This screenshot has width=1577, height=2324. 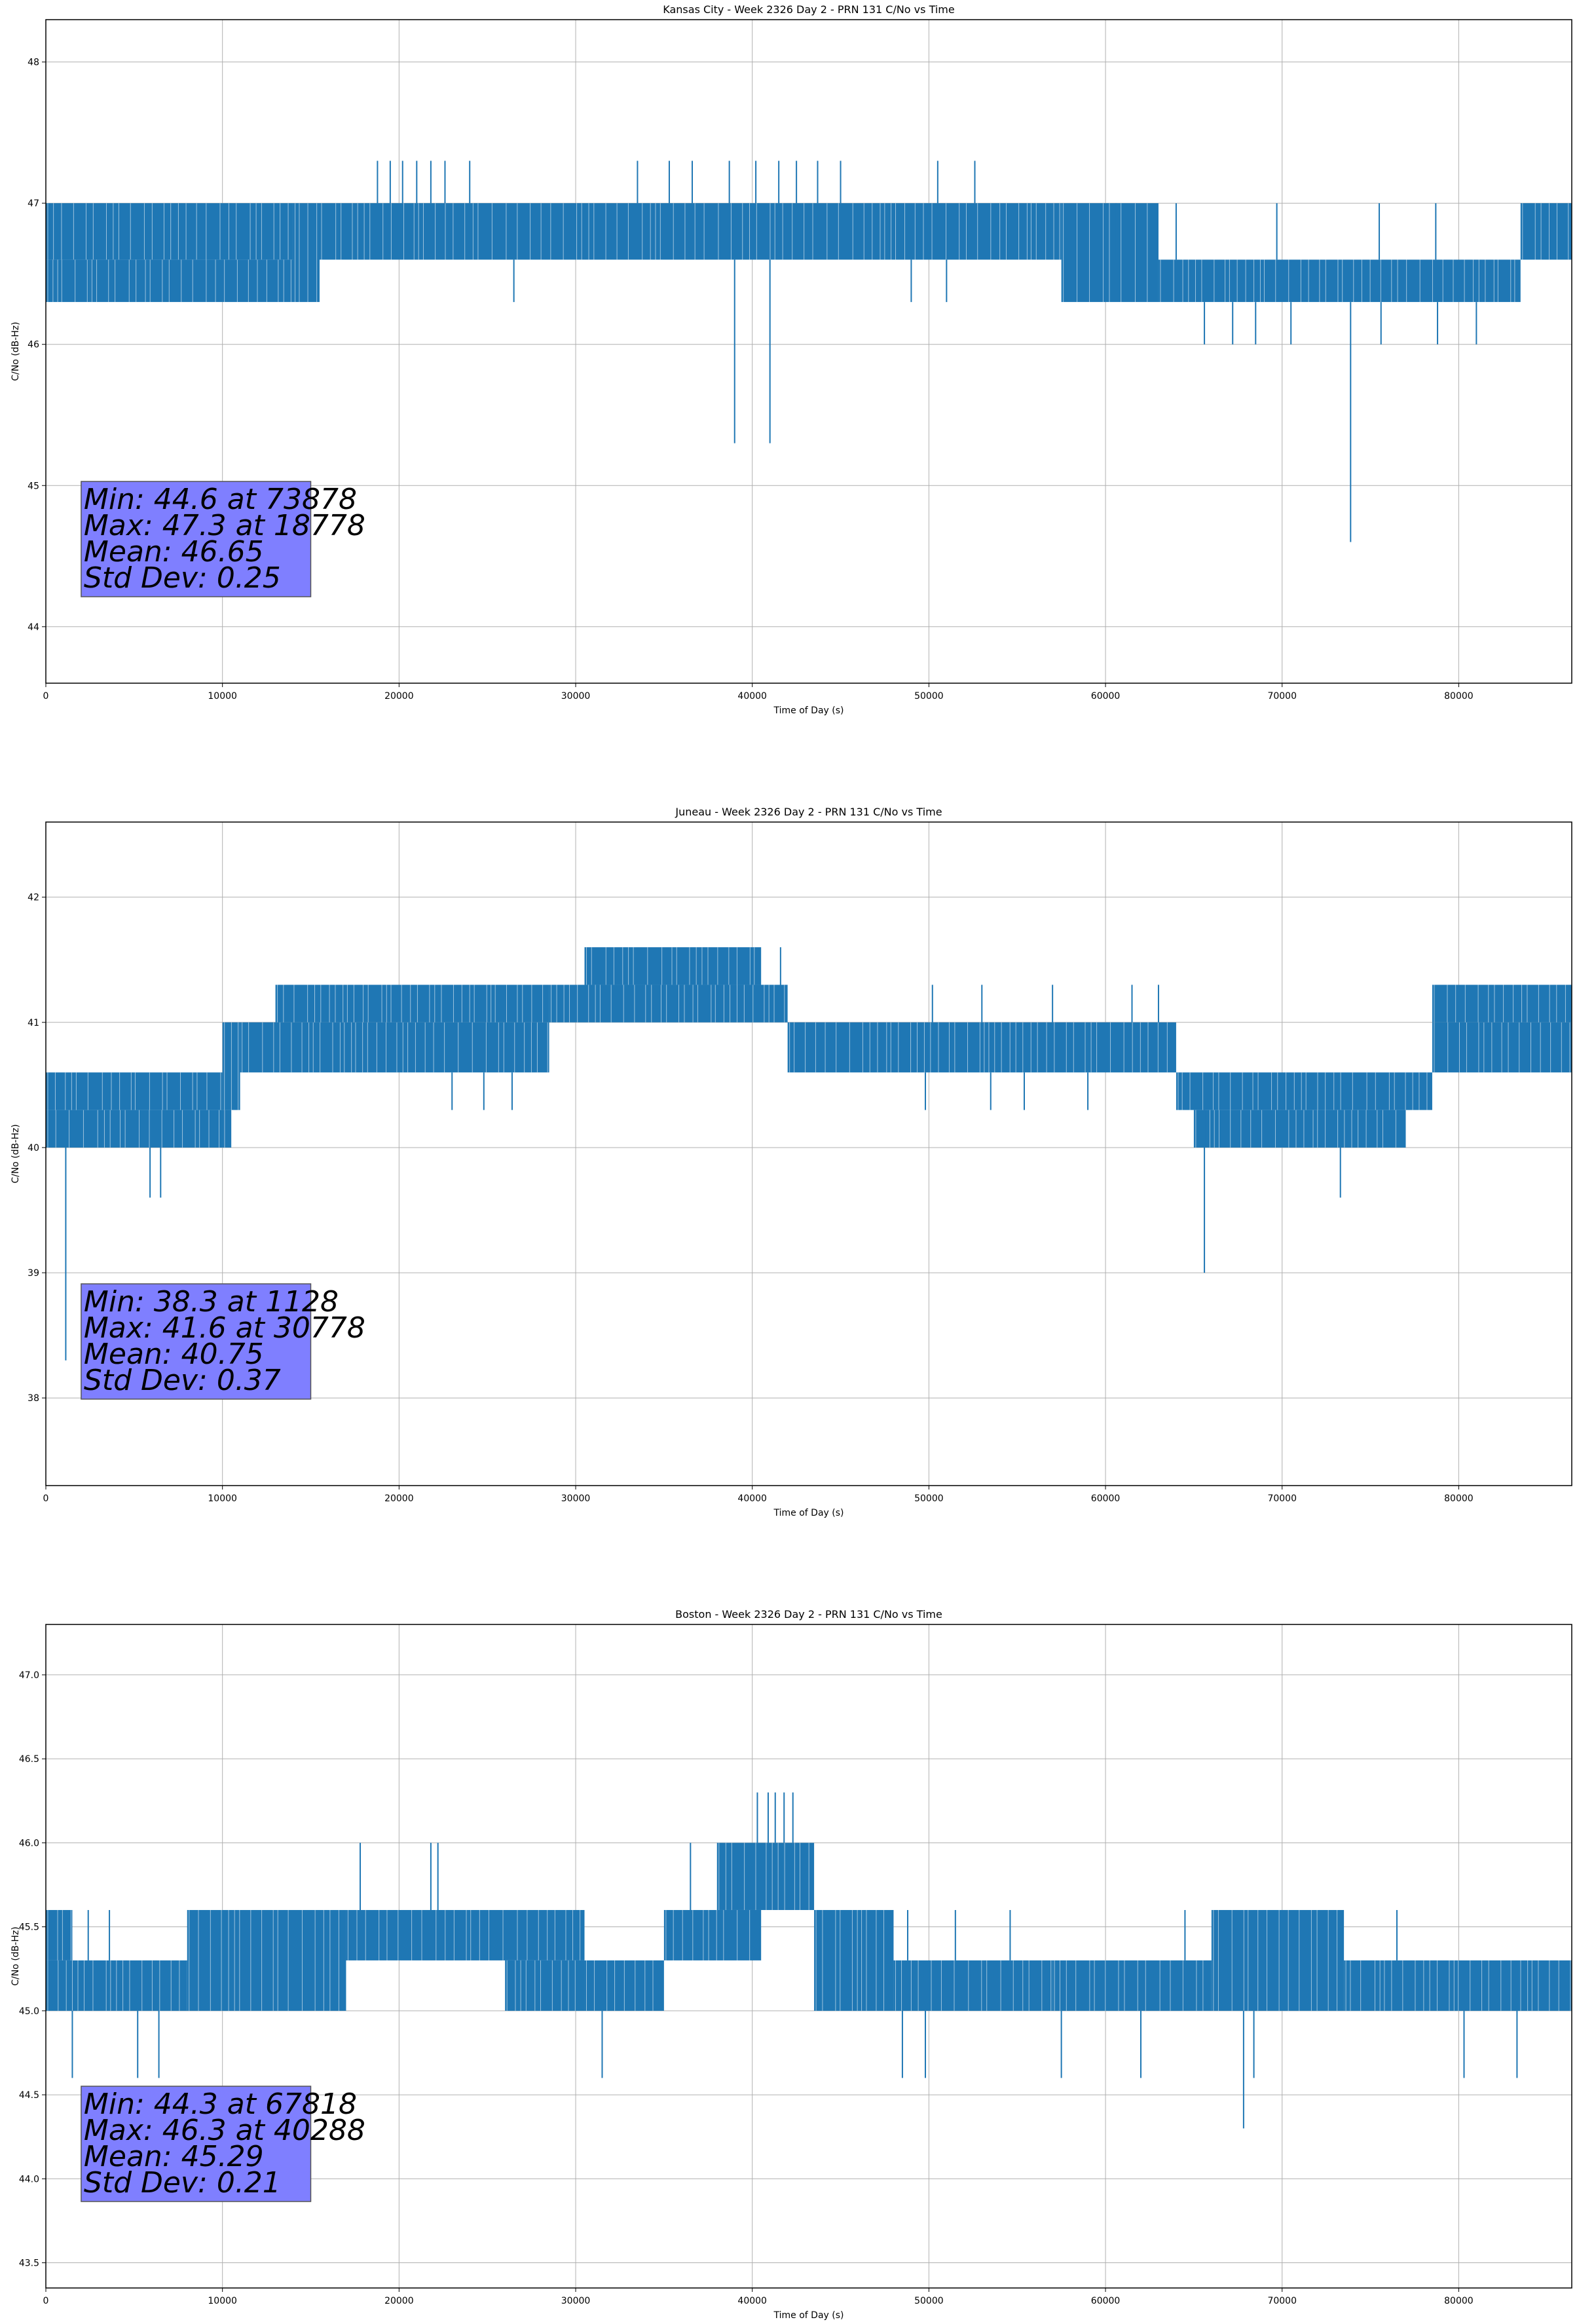 What do you see at coordinates (32, 1969) in the screenshot?
I see `y-axis-ticks: 43.5 44.0 44.5 45.0 45.5 46.0 46.5 47.0` at bounding box center [32, 1969].